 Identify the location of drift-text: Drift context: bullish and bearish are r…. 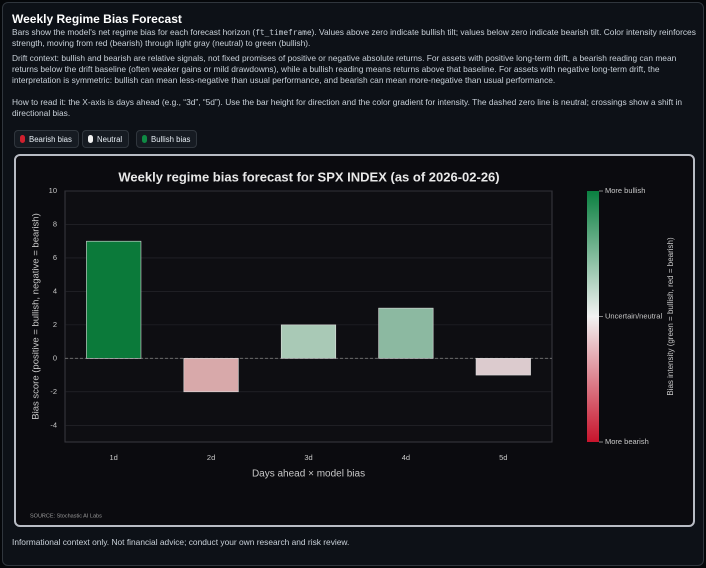
(344, 69).